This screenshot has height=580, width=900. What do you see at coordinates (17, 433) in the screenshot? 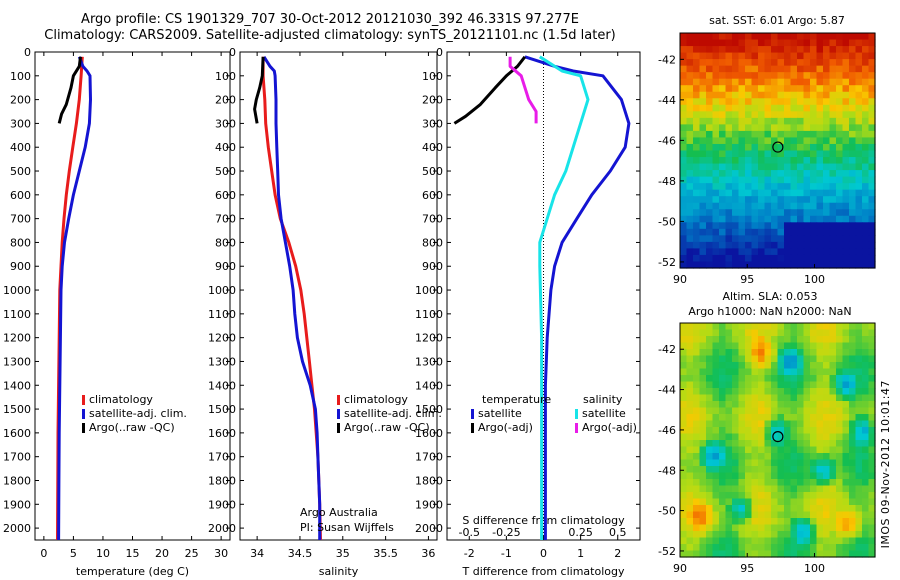
I see `panel-1-ytick-label: 1600` at bounding box center [17, 433].